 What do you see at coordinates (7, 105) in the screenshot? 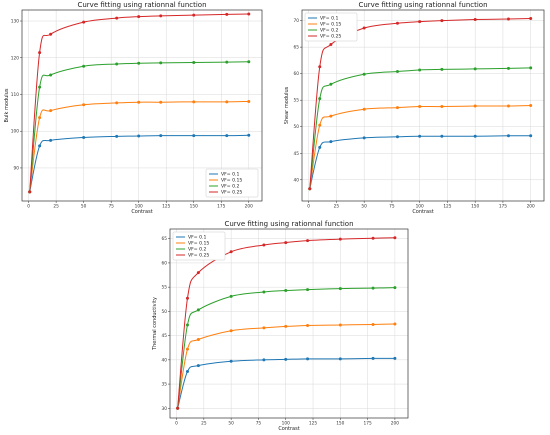
I see `y-axis-label: Bulk modulus` at bounding box center [7, 105].